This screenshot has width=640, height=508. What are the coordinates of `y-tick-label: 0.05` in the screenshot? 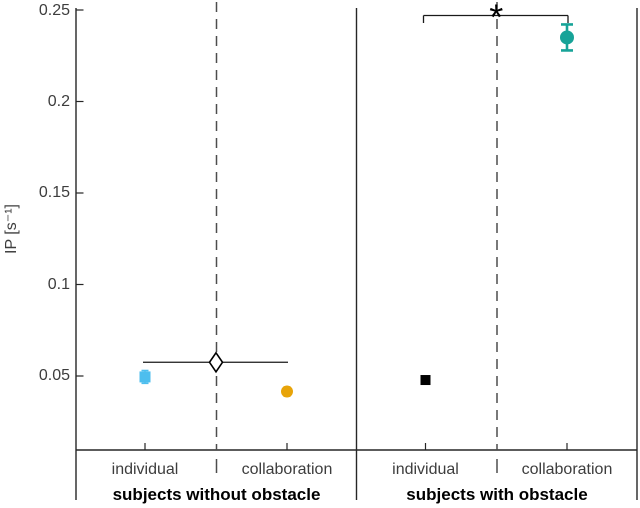 It's located at (54, 375).